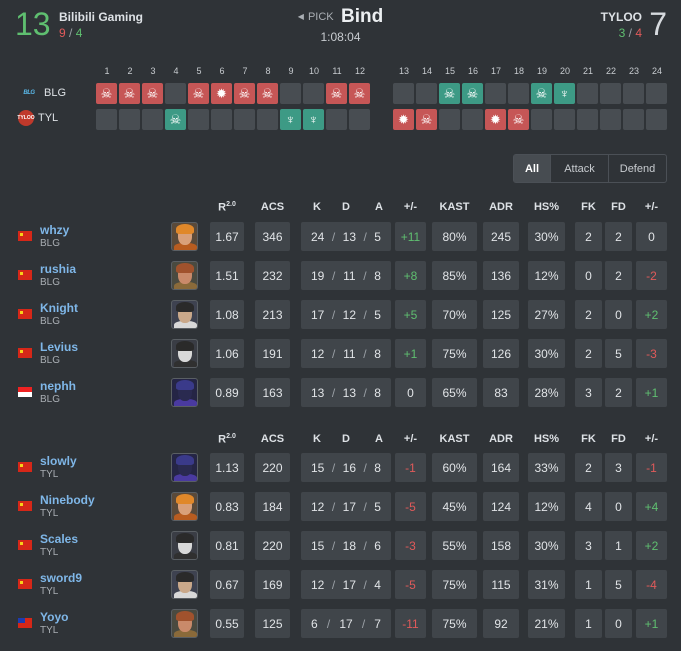  Describe the element at coordinates (564, 71) in the screenshot. I see `round-number: 20` at that location.